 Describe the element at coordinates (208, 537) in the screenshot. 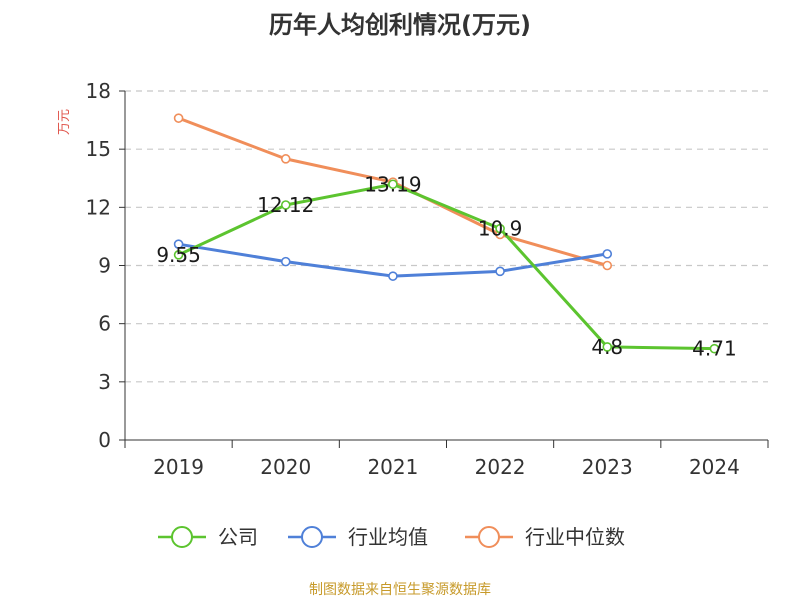

I see `legend-item: 公司` at that location.